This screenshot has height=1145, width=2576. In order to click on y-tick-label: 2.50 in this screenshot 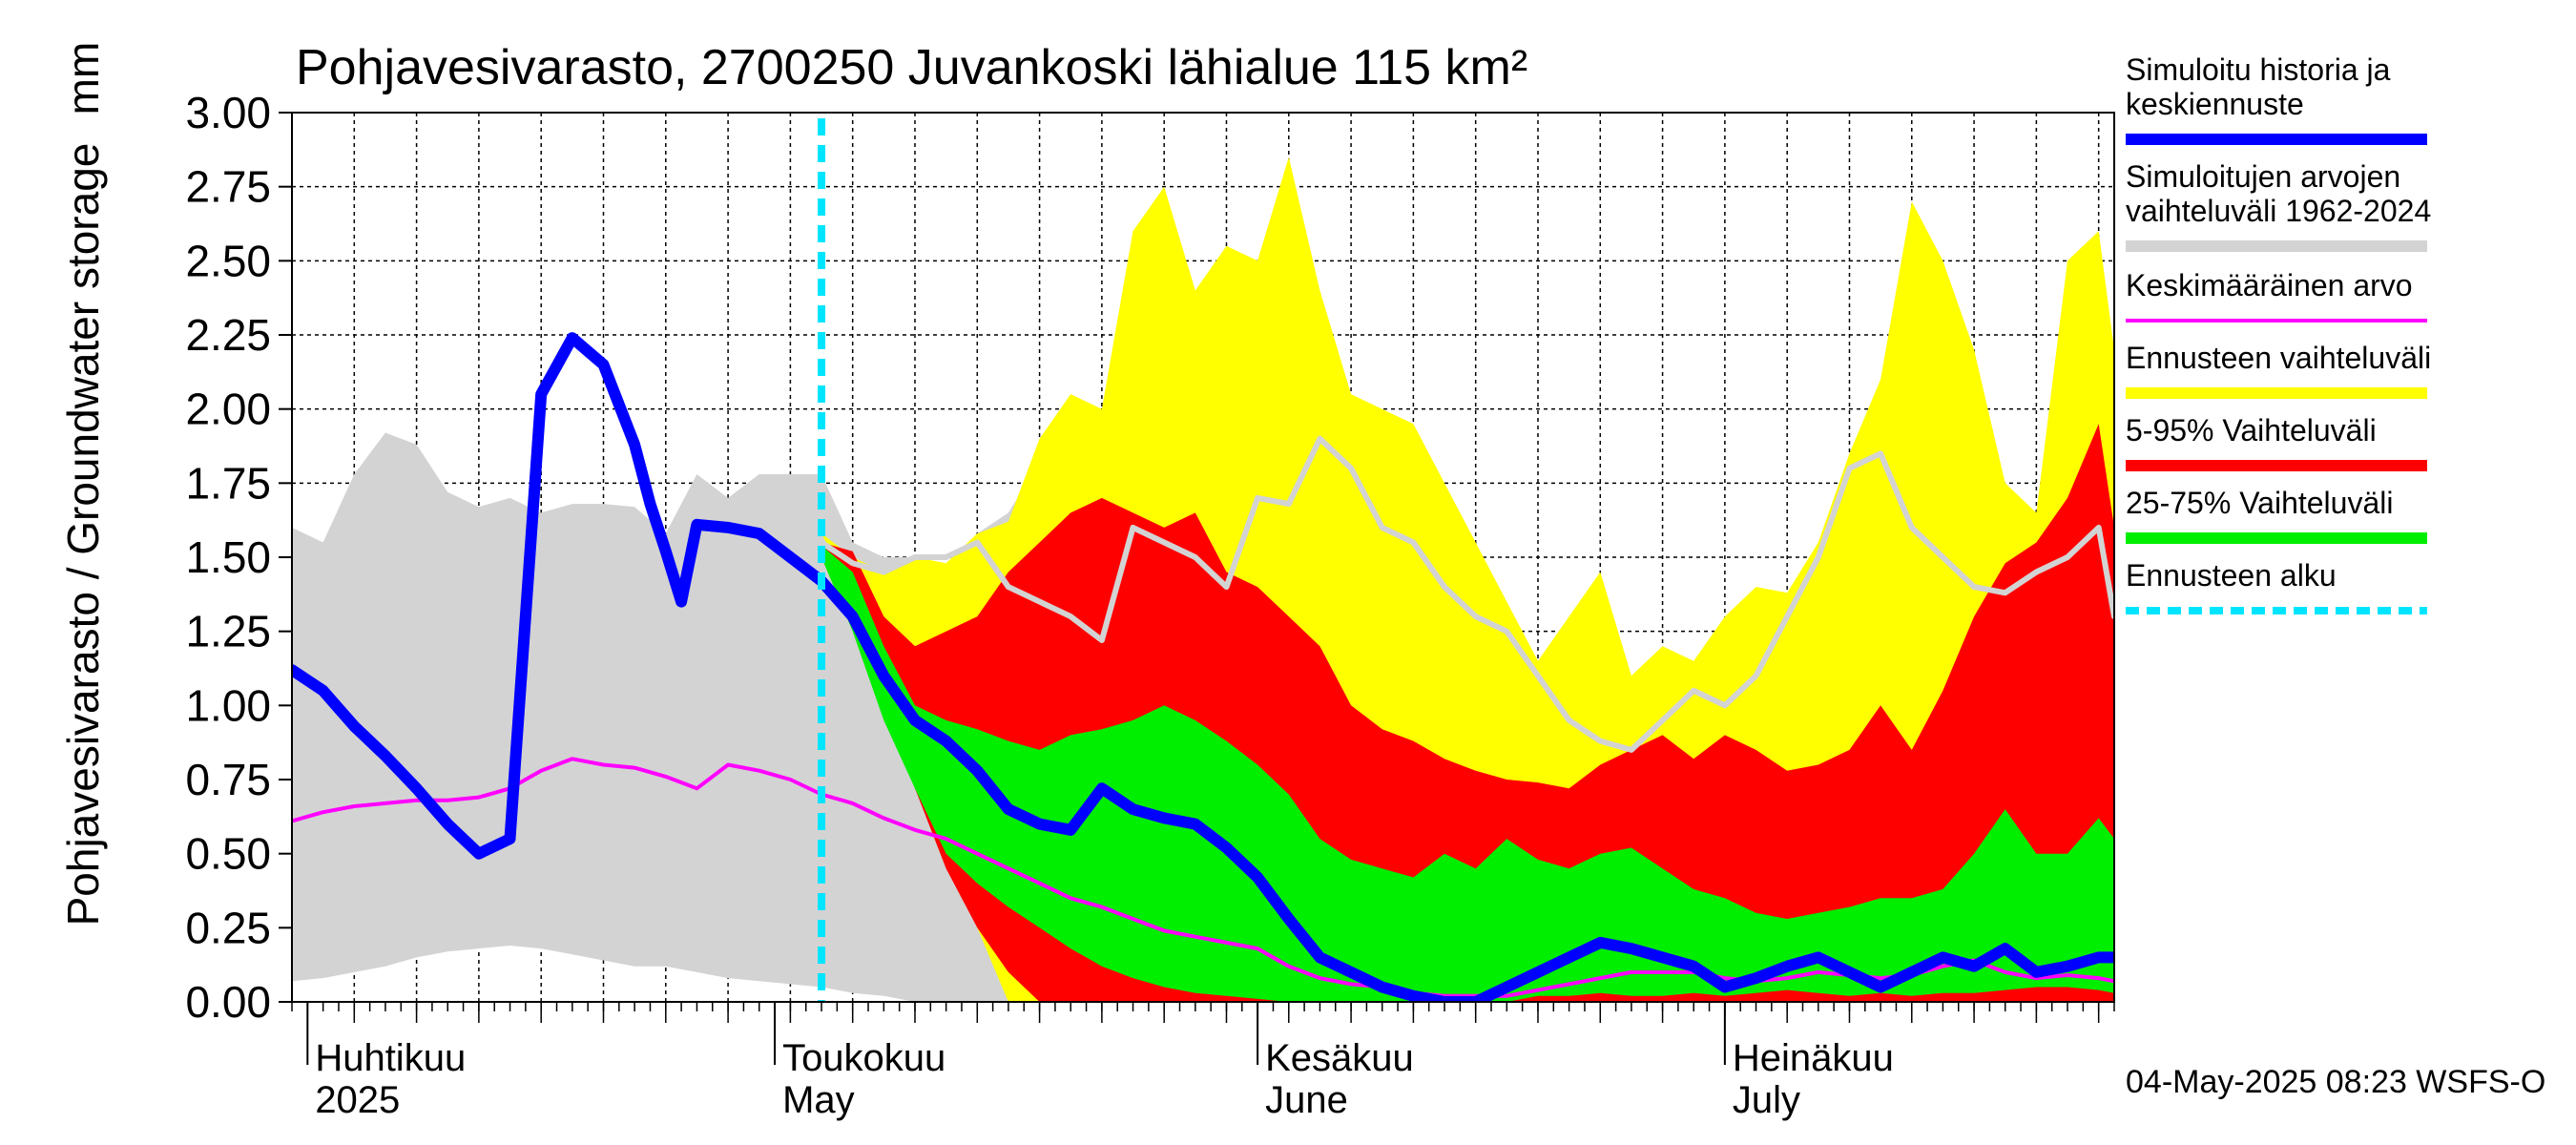, I will do `click(228, 260)`.